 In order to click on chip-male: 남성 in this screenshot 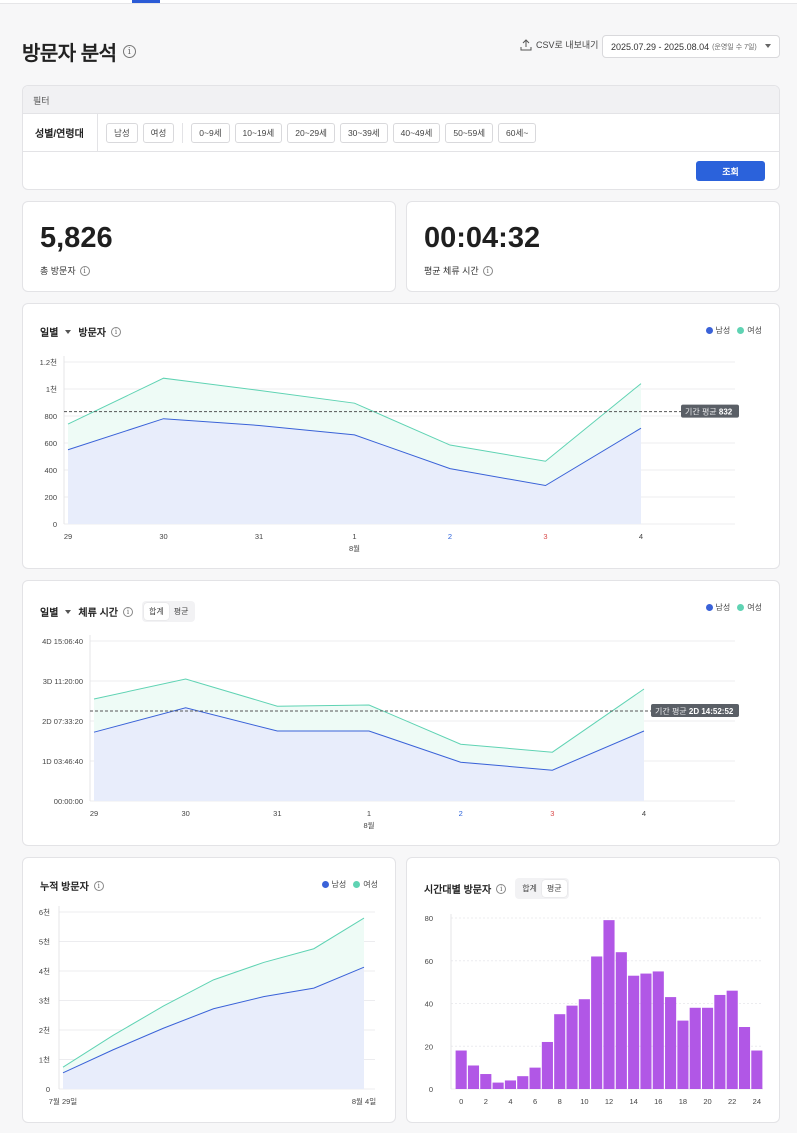, I will do `click(122, 132)`.